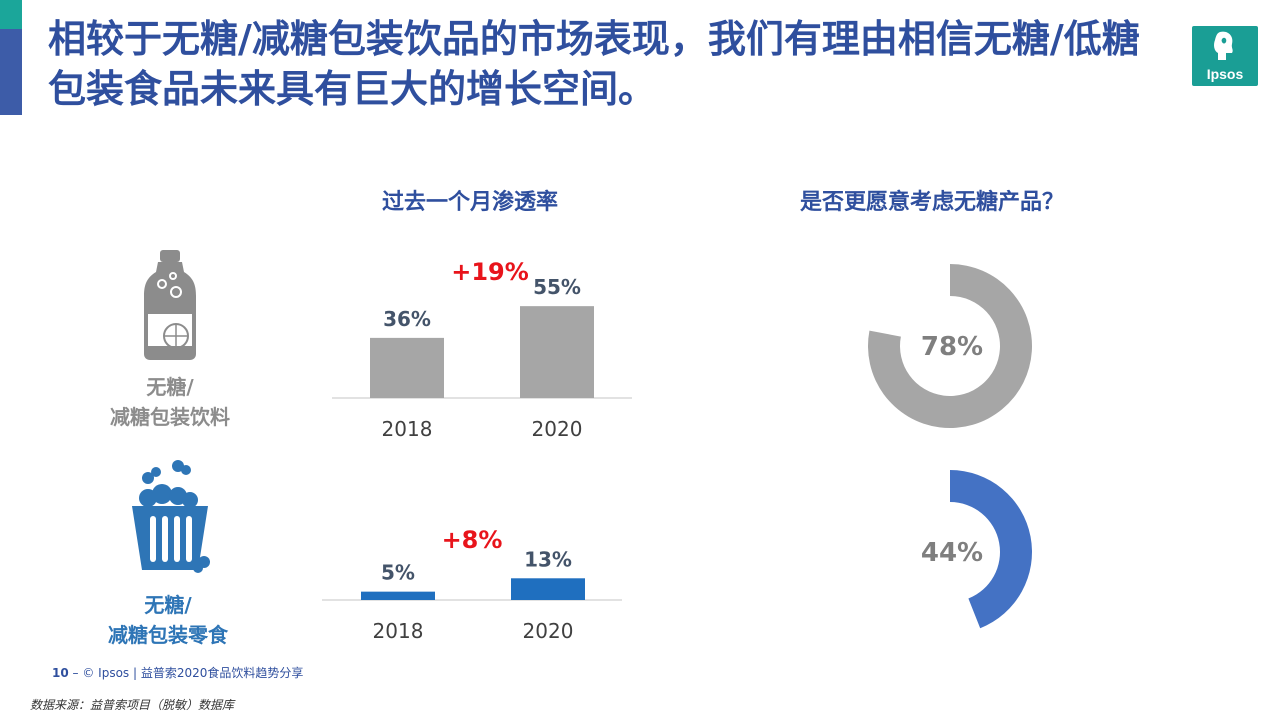  I want to click on footer-text: © Ipsos | 益普索2020食品饮料趋势分享, so click(193, 673).